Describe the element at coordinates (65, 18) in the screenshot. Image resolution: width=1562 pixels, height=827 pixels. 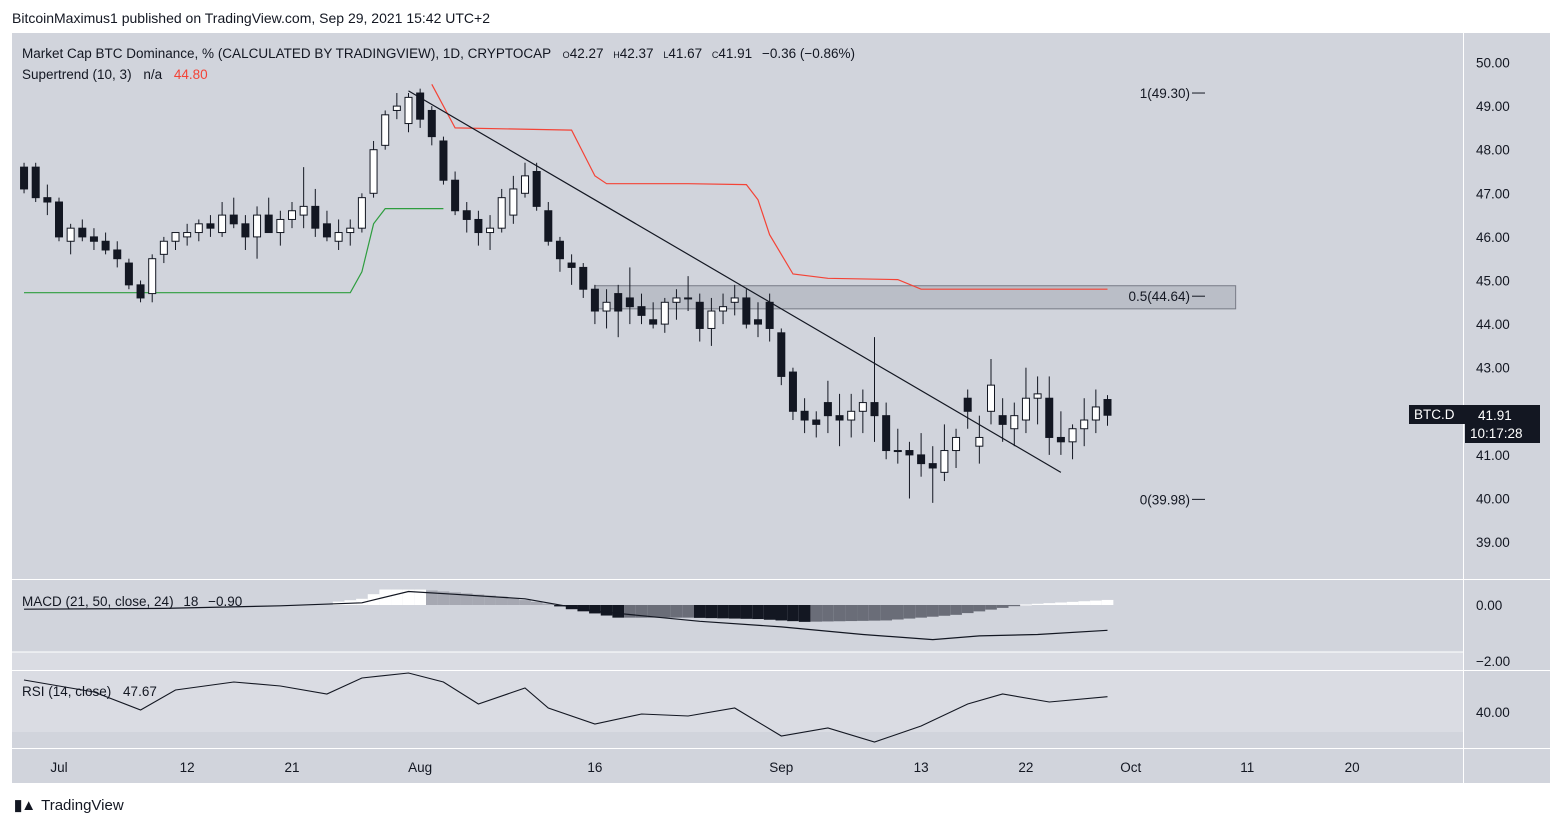
I see `publisher-author: BitcoinMaximus1` at that location.